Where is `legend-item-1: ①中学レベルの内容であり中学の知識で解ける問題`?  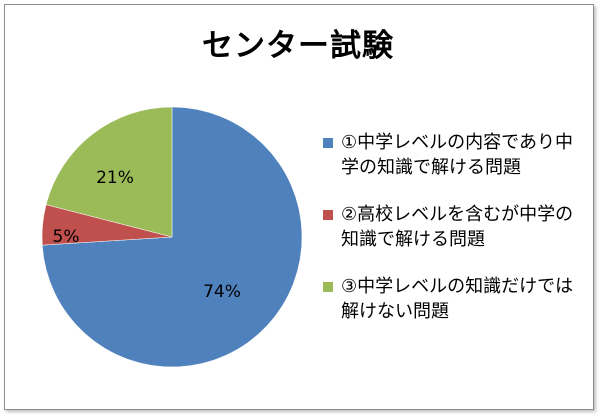
legend-item-1: ①中学レベルの内容であり中学の知識で解ける問題 is located at coordinates (458, 155).